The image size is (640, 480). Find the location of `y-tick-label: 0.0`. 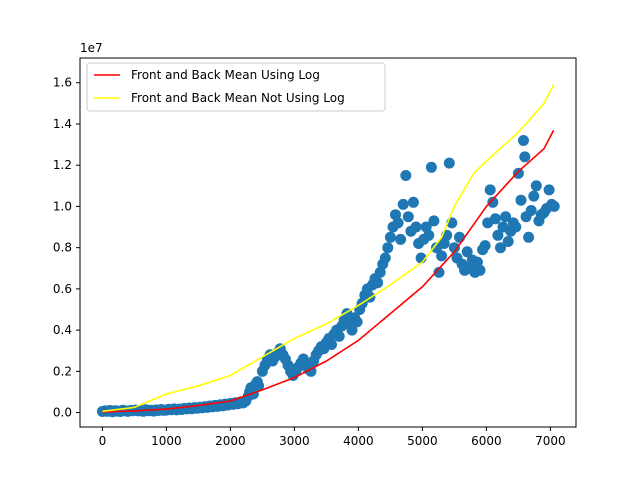

y-tick-label: 0.0 is located at coordinates (62, 413).